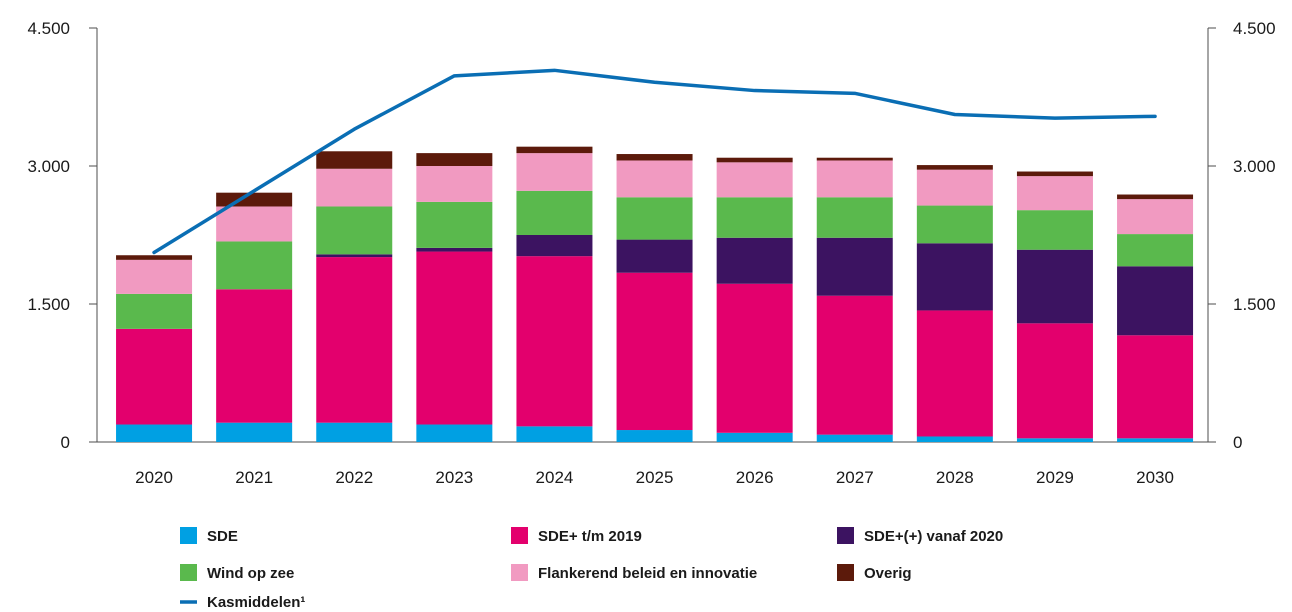 Image resolution: width=1292 pixels, height=612 pixels. Describe the element at coordinates (754, 260) in the screenshot. I see `bar-segment-sde-vanaf-2020-2026` at that location.